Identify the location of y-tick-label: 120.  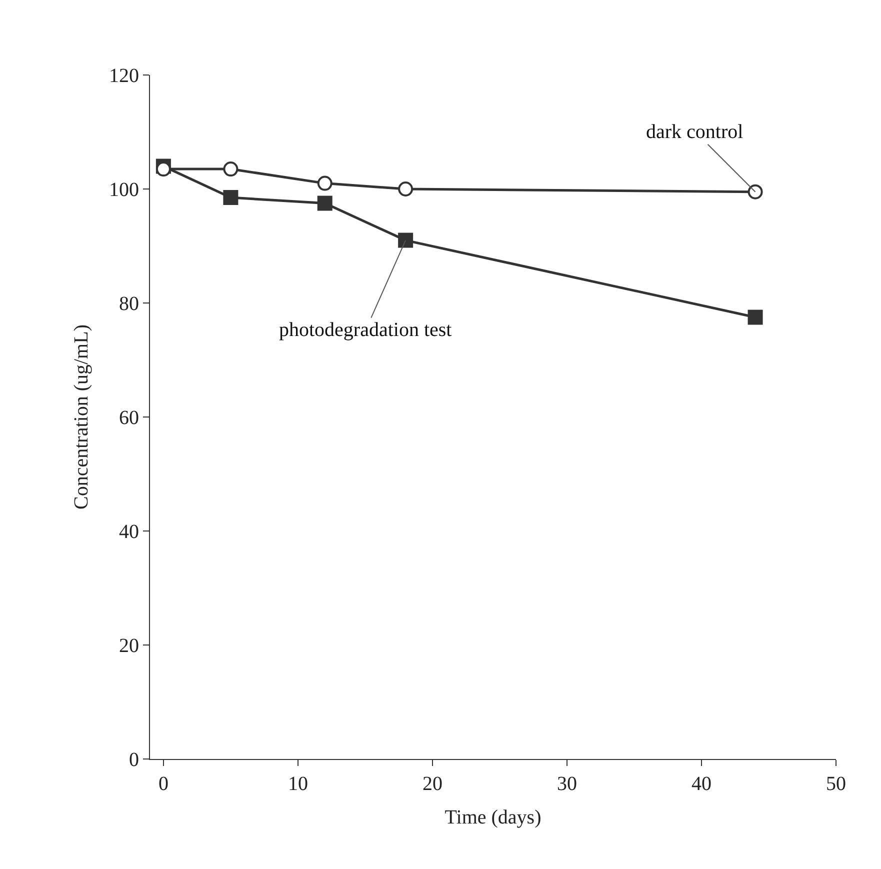
(124, 76).